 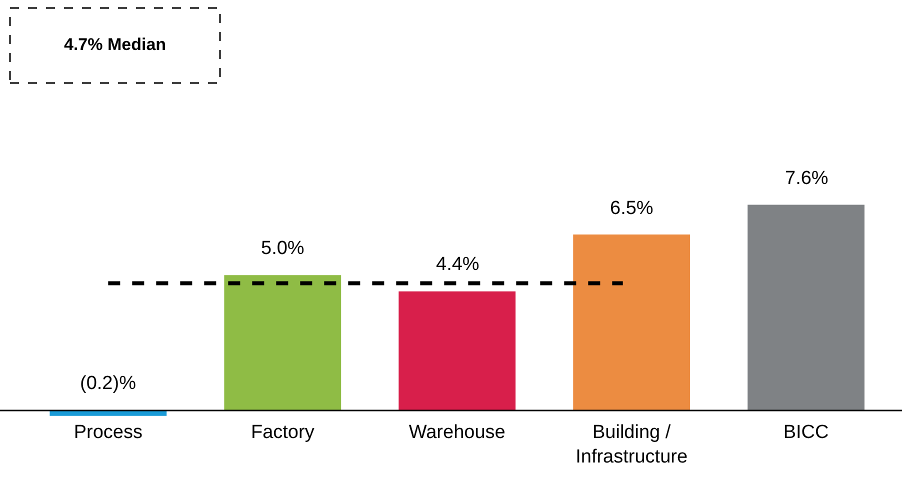 I want to click on x-tick-label: Building / Infrastructure, so click(x=632, y=445).